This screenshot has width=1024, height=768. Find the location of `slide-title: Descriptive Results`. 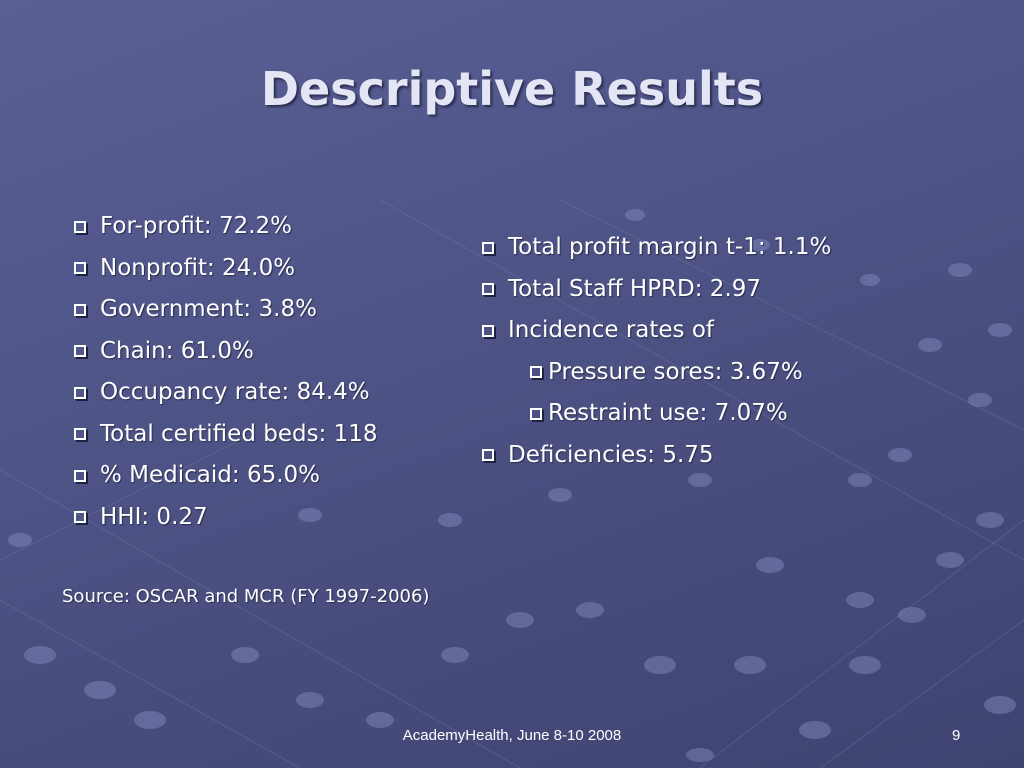

slide-title: Descriptive Results is located at coordinates (512, 89).